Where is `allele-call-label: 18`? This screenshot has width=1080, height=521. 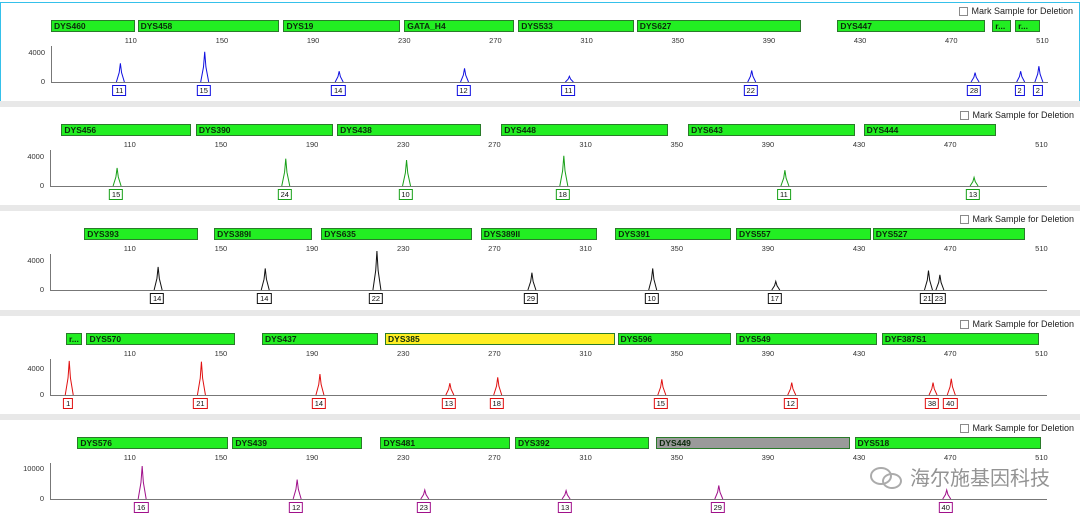 allele-call-label: 18 is located at coordinates (496, 403).